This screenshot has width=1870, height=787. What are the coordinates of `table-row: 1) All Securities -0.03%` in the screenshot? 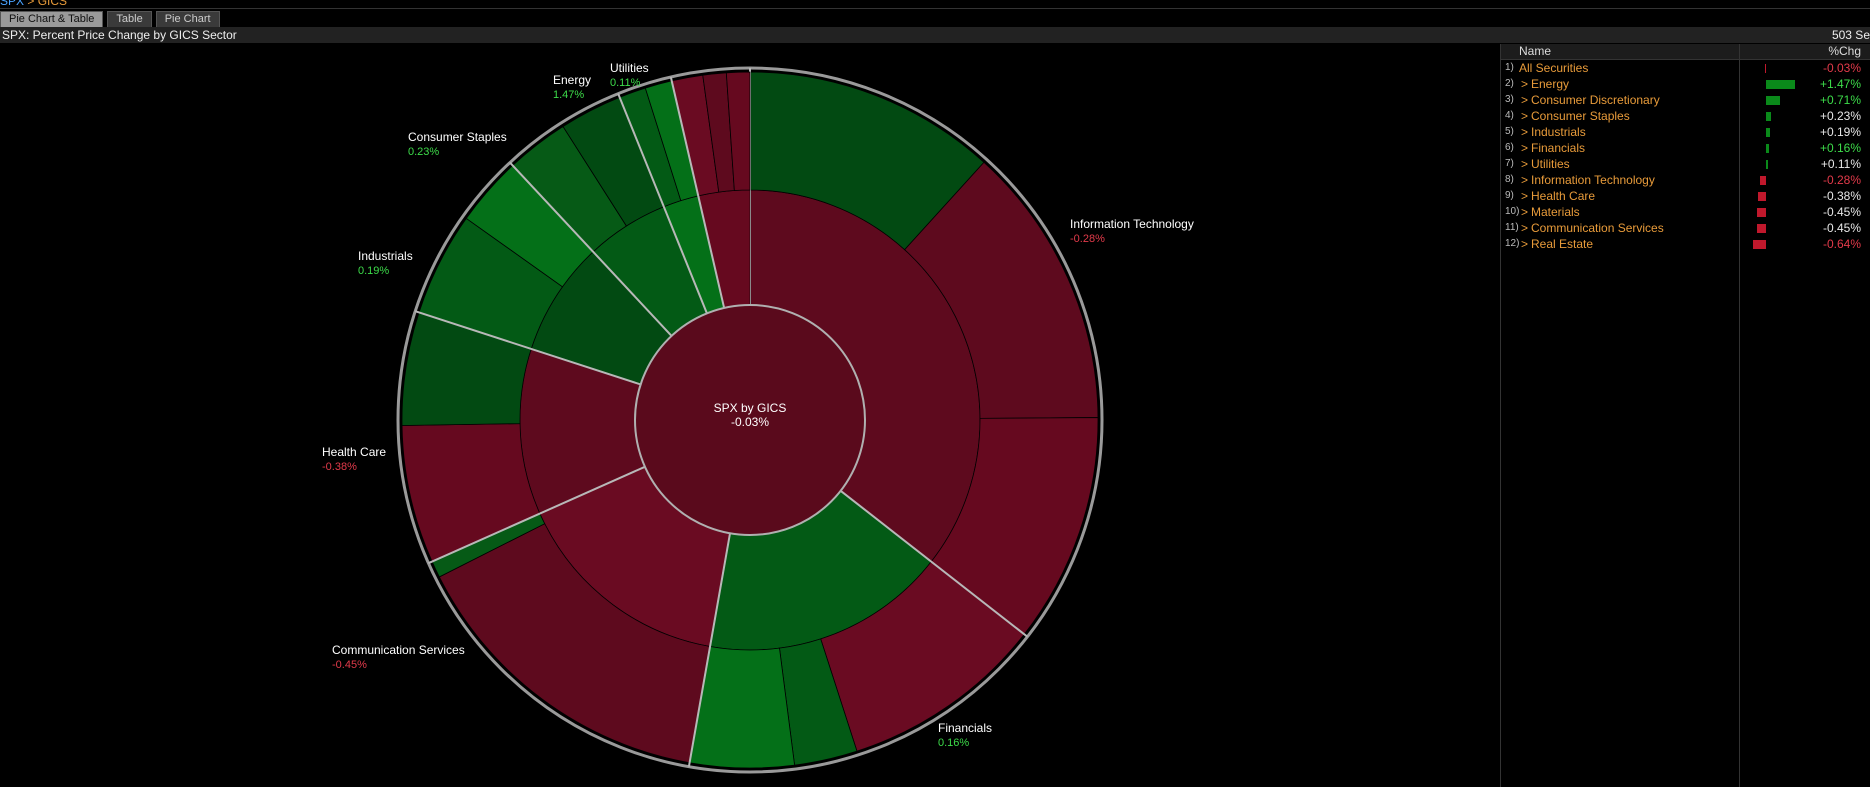 It's located at (1685, 68).